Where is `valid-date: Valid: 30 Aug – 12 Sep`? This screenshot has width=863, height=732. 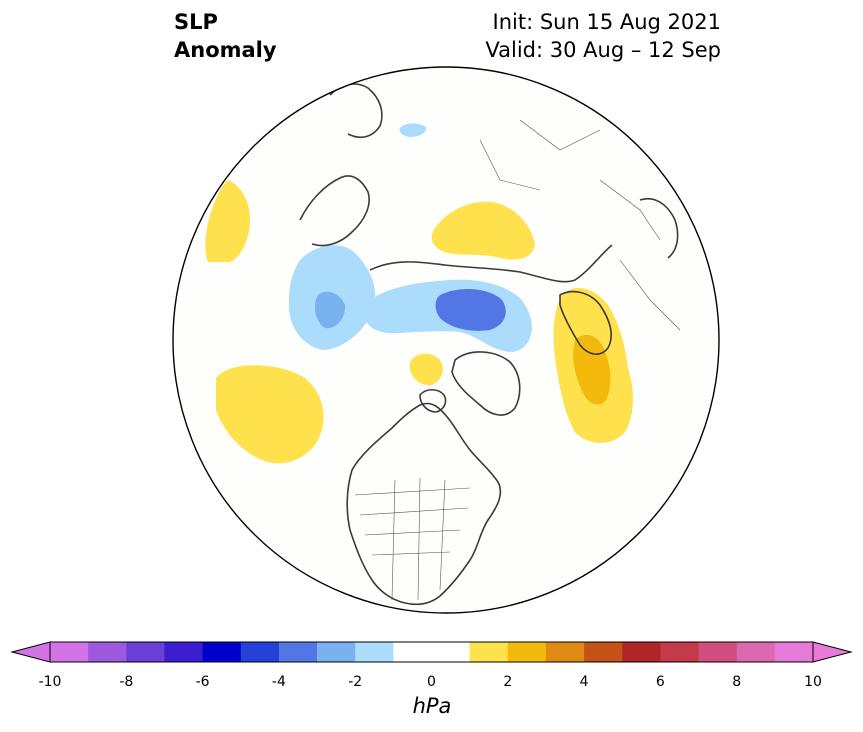 valid-date: Valid: 30 Aug – 12 Sep is located at coordinates (603, 50).